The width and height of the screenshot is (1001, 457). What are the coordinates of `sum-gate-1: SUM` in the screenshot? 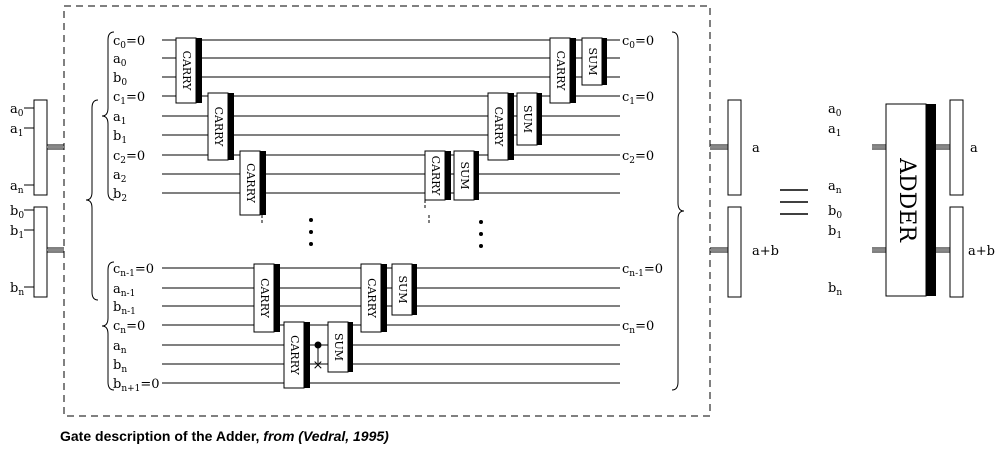 It's located at (529, 119).